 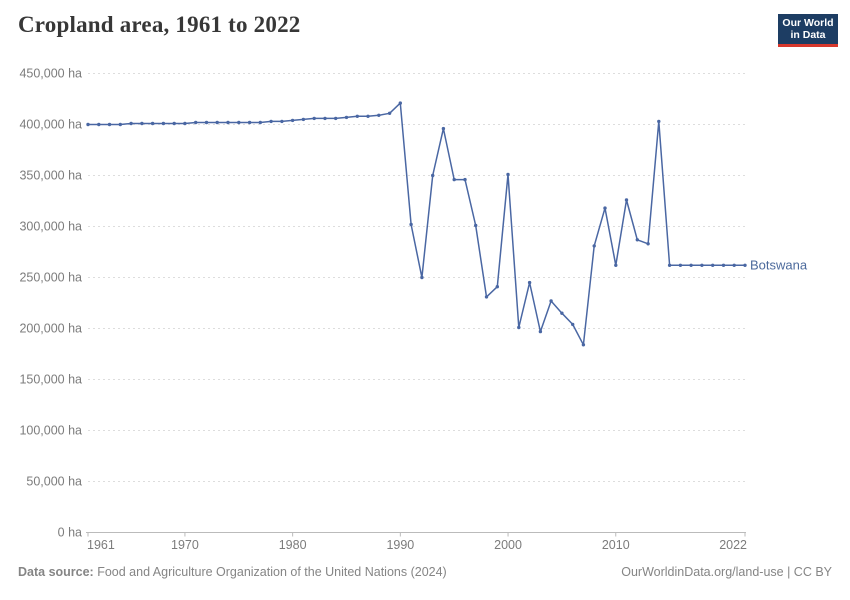 What do you see at coordinates (726, 572) in the screenshot?
I see `footer-link: OurWorldinData.org/land-use | CC BY` at bounding box center [726, 572].